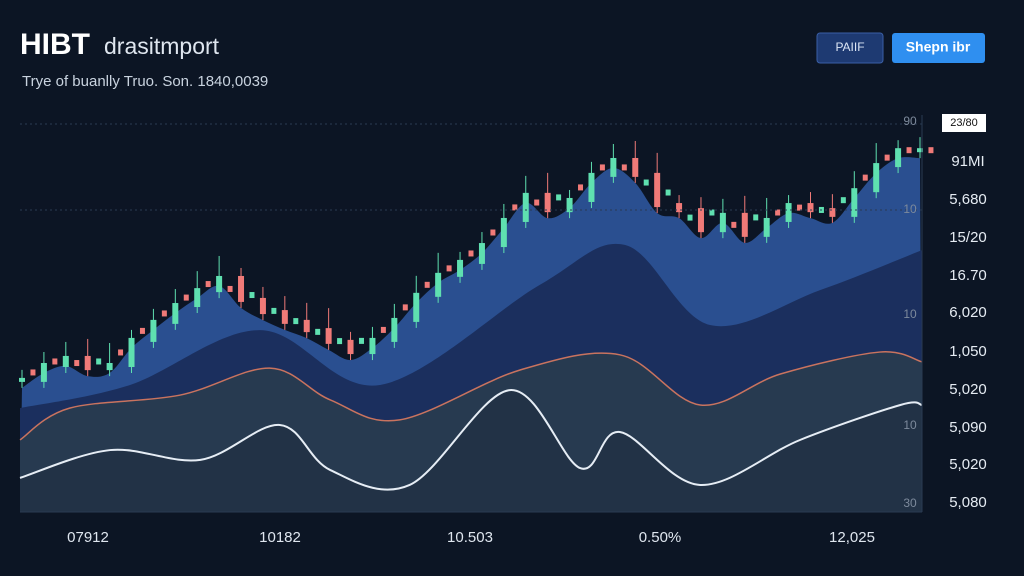 This screenshot has width=1024, height=576. Describe the element at coordinates (910, 121) in the screenshot. I see `inner-axis-label: 90` at that location.